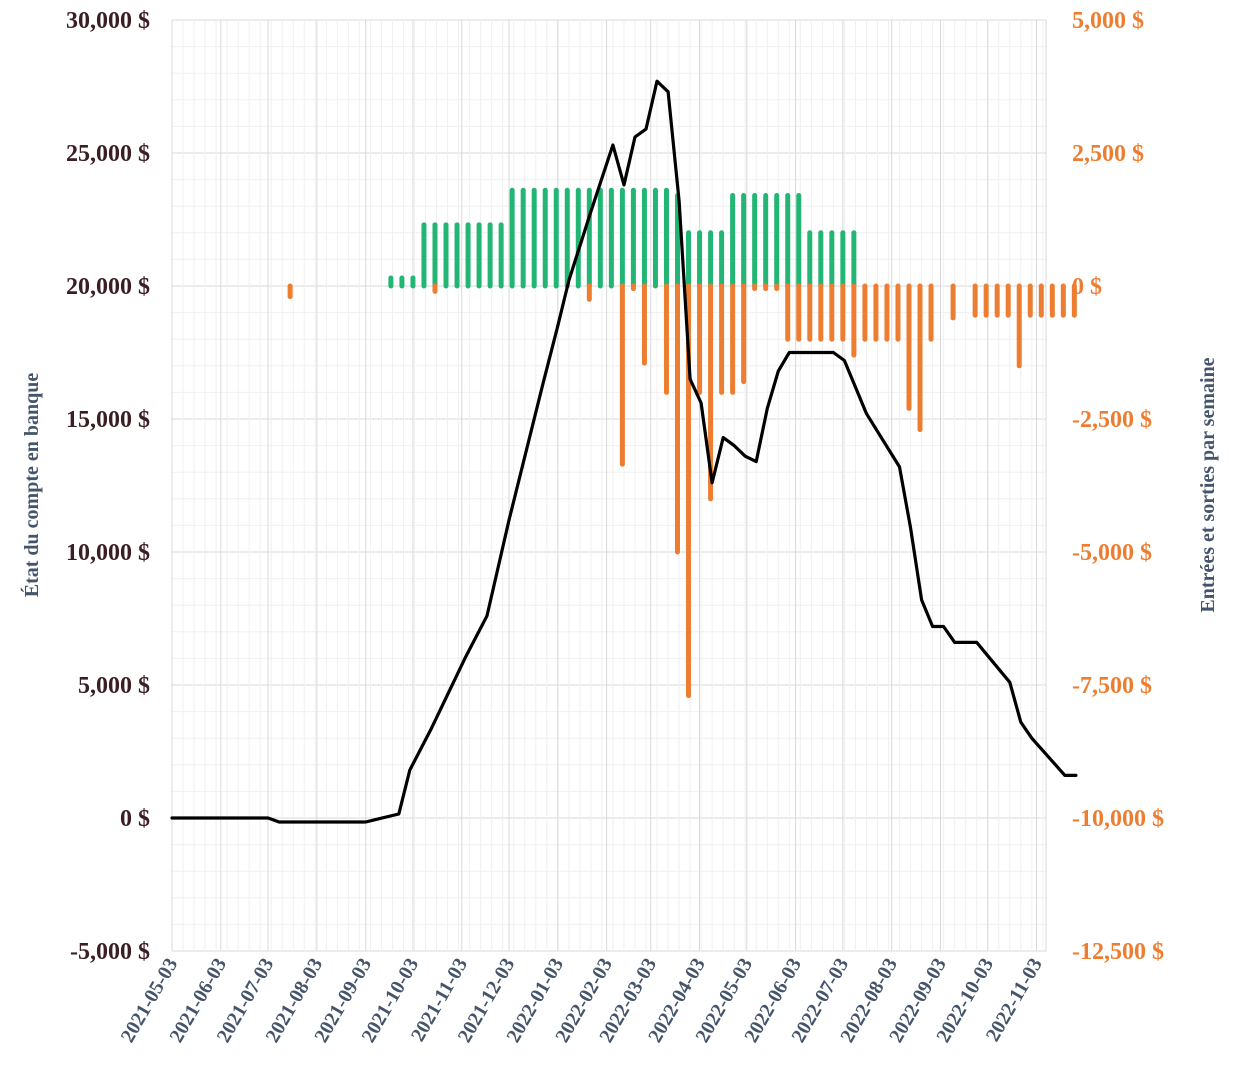  What do you see at coordinates (114, 686) in the screenshot?
I see `left-tick-label: 5,000 $` at bounding box center [114, 686].